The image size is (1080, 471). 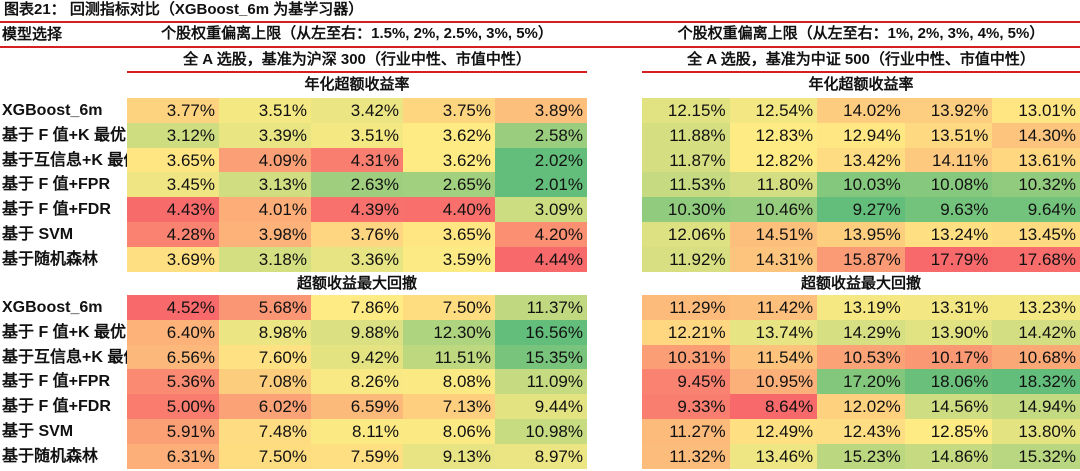 What do you see at coordinates (1036, 406) in the screenshot?
I see `heatmap-cell: 14.94%` at bounding box center [1036, 406].